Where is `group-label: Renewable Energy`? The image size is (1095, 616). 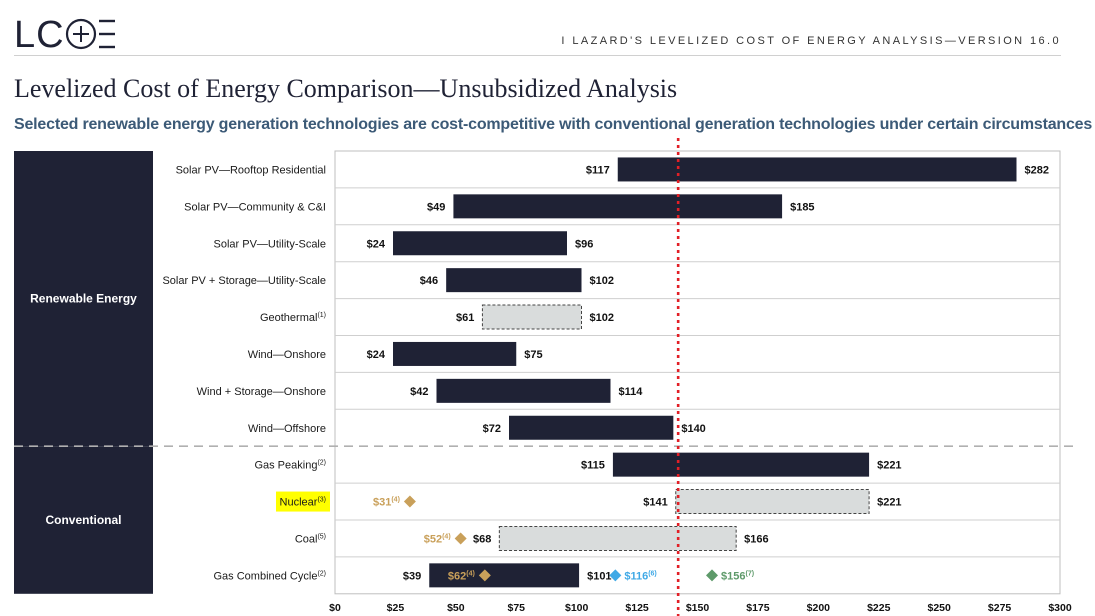 group-label: Renewable Energy is located at coordinates (83, 299).